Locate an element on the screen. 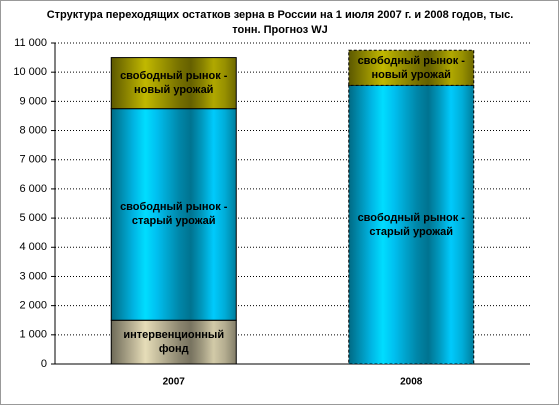  y-tick-label: 7 000 is located at coordinates (33, 160).